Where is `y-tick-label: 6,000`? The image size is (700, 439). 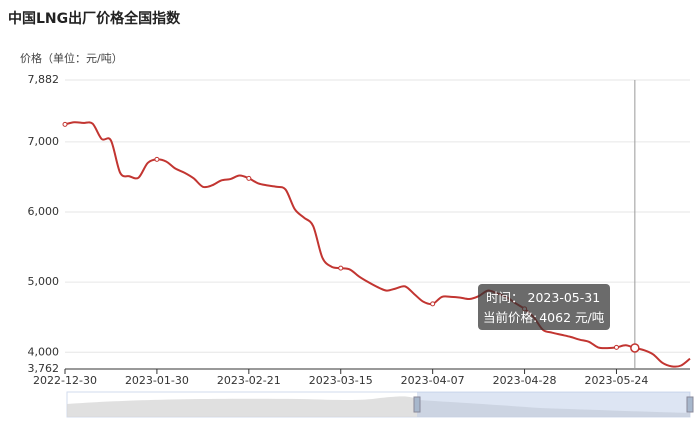 y-tick-label: 6,000 is located at coordinates (44, 211).